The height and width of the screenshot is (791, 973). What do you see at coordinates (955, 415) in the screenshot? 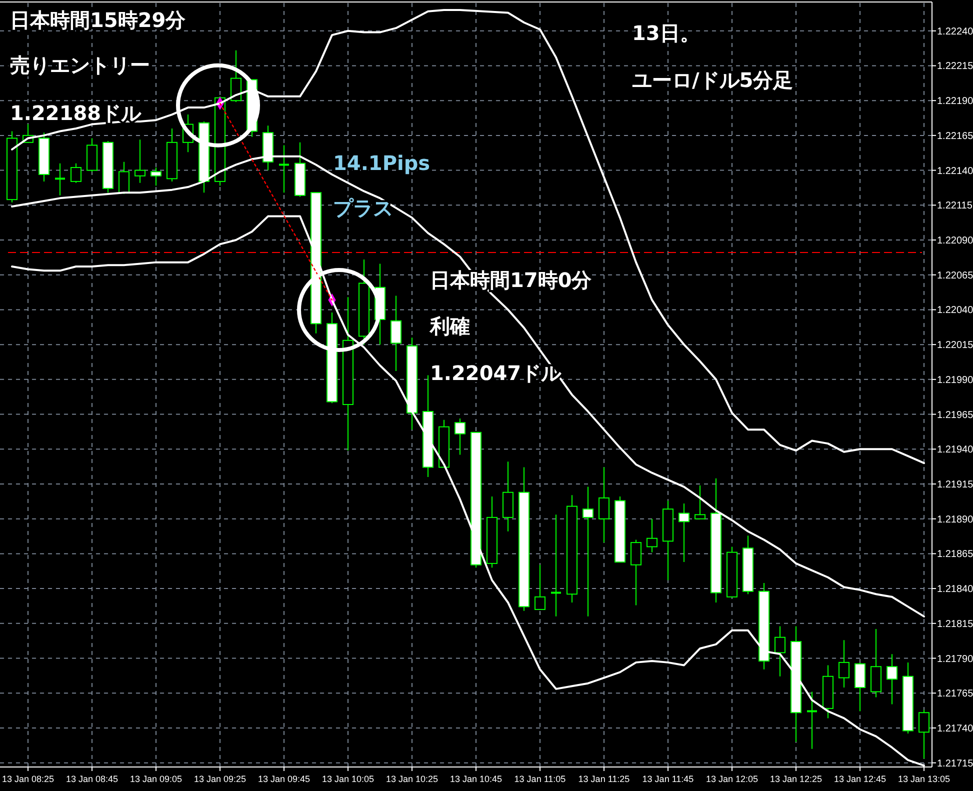
I see `y-tick-label: 1.21965` at bounding box center [955, 415].